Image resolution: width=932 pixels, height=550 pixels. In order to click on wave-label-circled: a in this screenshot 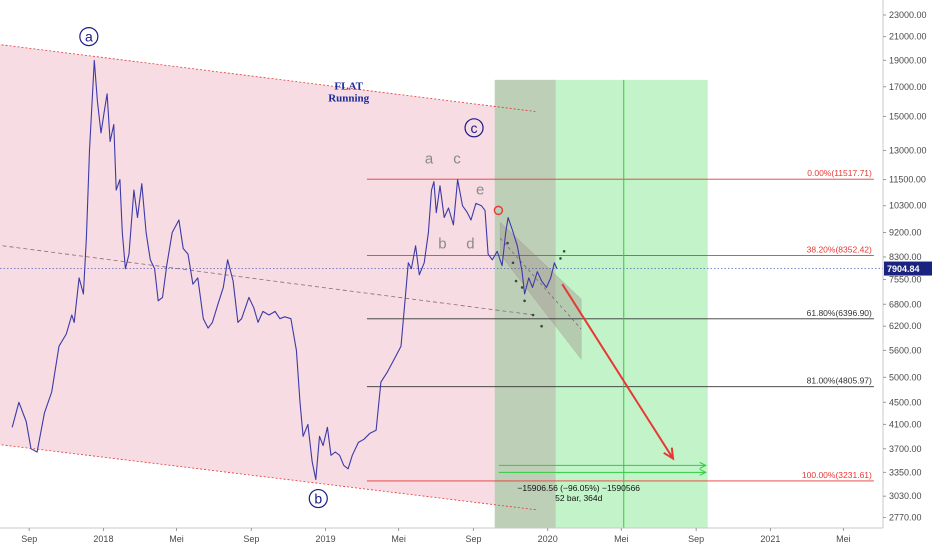, I will do `click(89, 37)`.